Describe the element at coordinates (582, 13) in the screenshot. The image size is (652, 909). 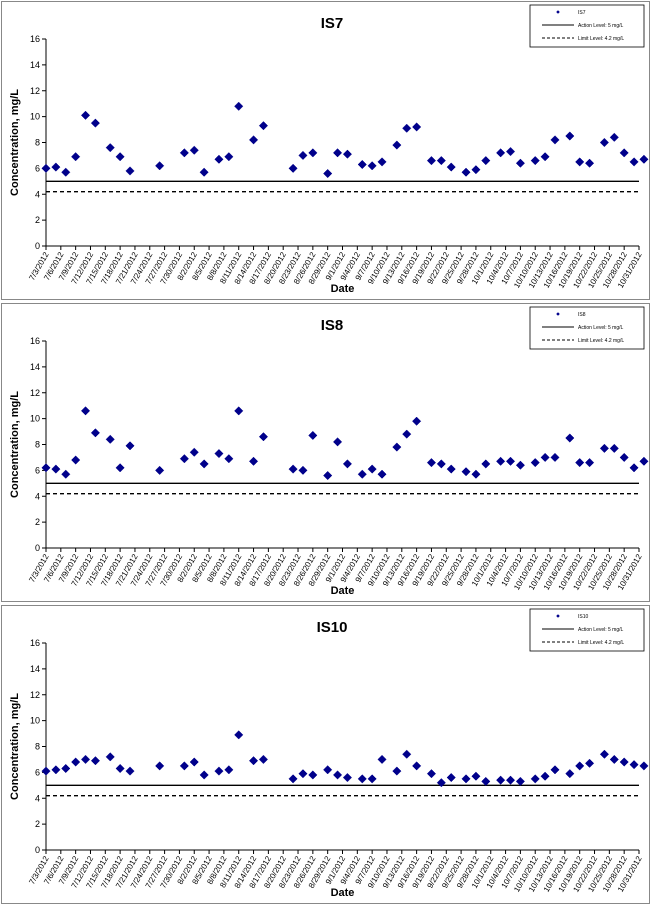
I see `legend-label: IS7` at that location.